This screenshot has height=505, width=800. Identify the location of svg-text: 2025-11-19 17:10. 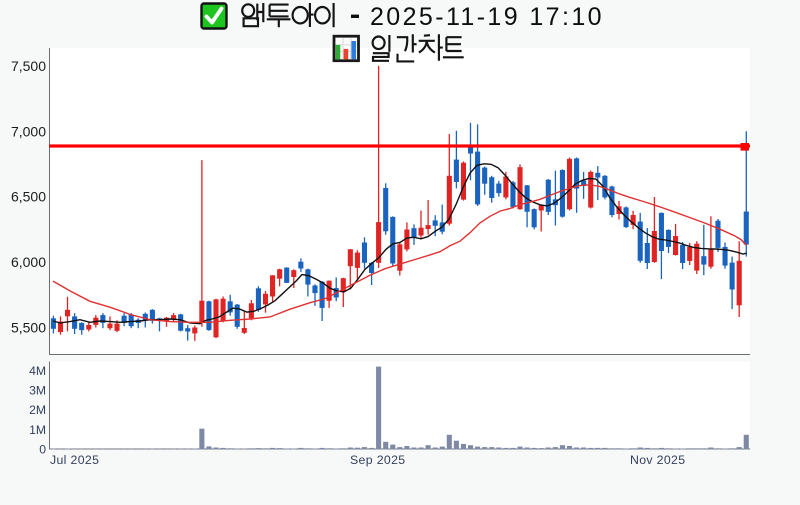
(487, 17).